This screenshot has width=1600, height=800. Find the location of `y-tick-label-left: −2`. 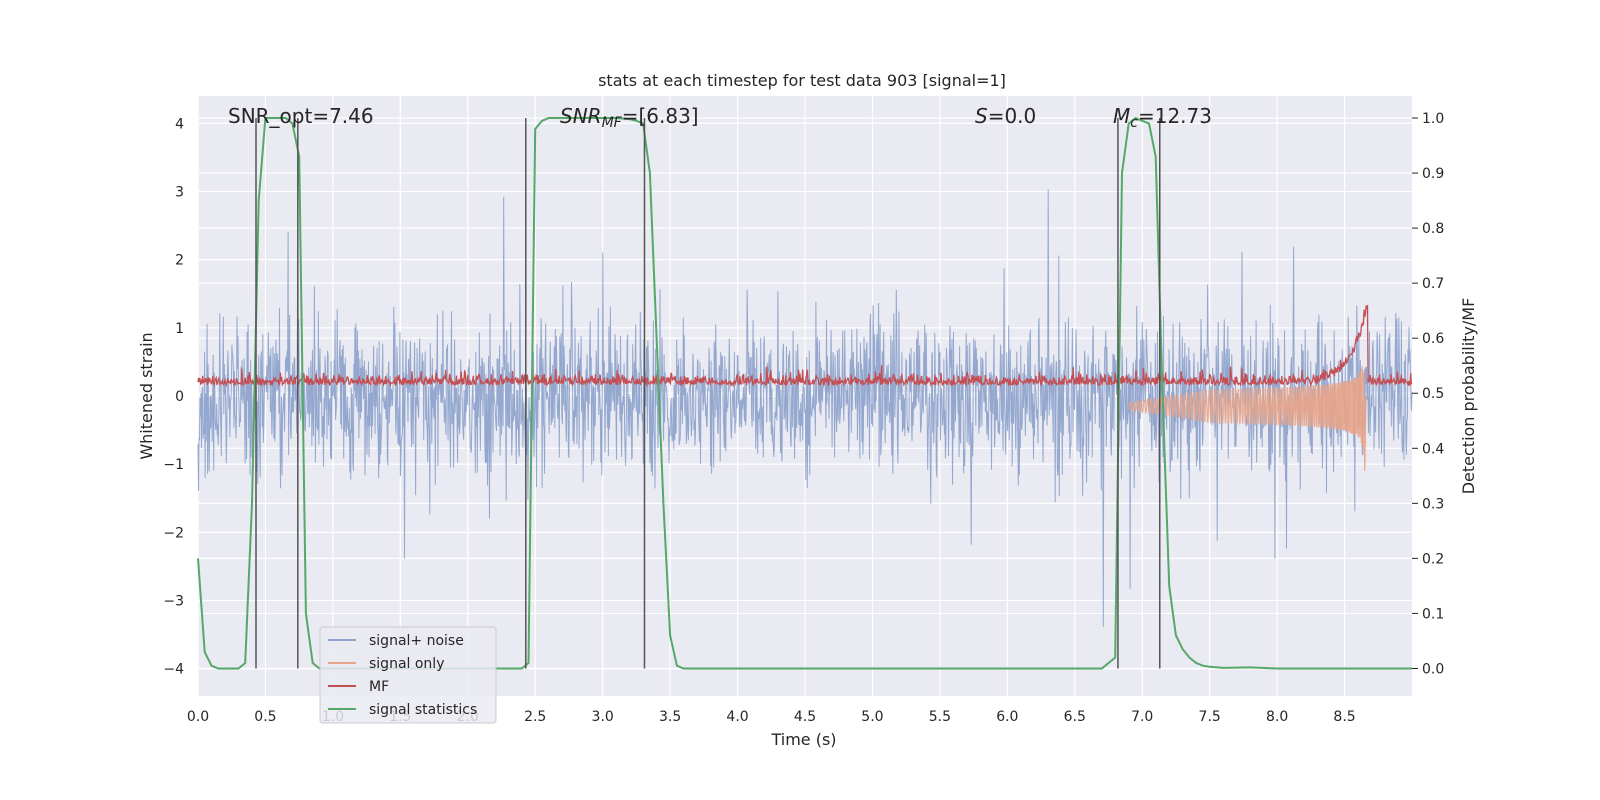

y-tick-label-left: −2 is located at coordinates (173, 533).